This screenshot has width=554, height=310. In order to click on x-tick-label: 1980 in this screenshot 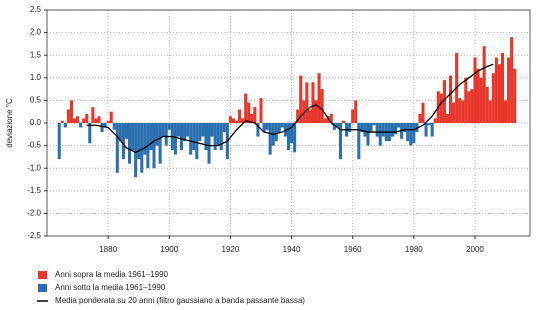, I will do `click(414, 249)`.